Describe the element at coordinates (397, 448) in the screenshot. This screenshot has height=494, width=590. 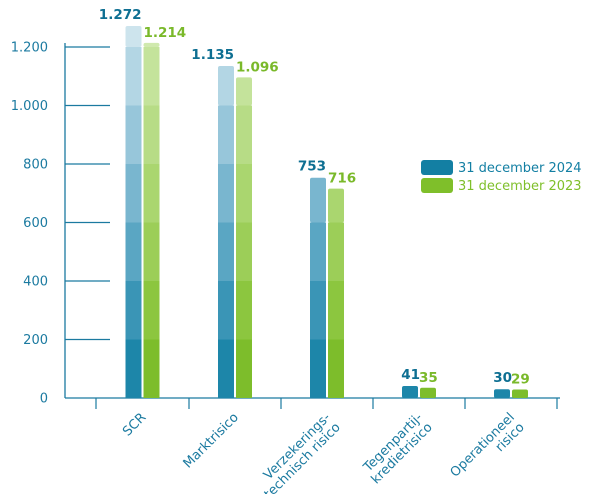
I see `x-category-label: Tegenpartij-kredietrisico` at that location.